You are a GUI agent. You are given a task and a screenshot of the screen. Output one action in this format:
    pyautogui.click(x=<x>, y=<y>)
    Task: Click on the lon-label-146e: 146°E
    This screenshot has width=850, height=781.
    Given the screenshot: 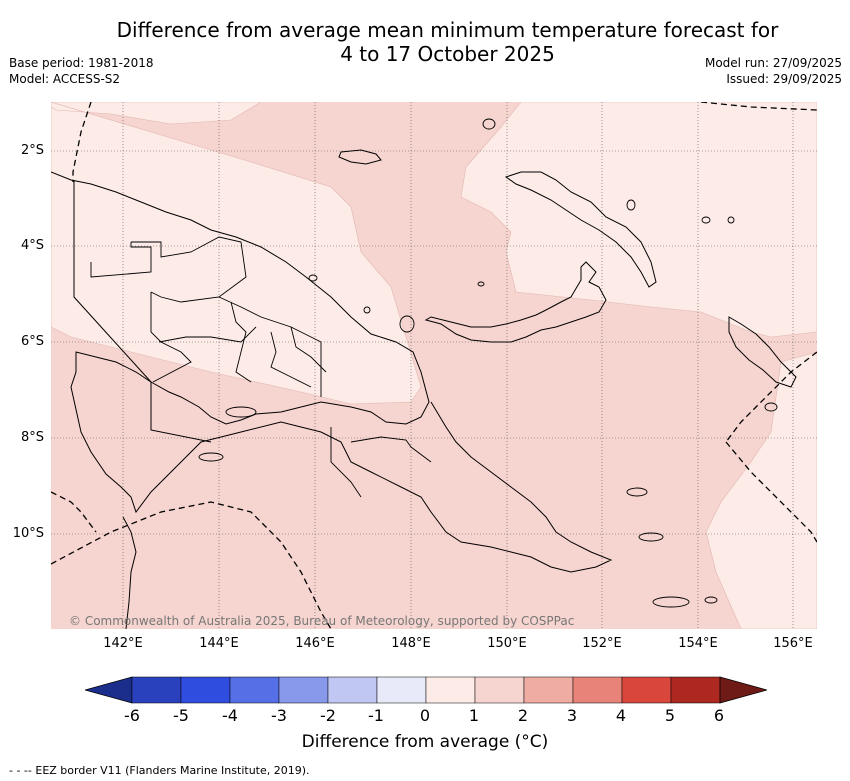 What is the action you would take?
    pyautogui.click(x=315, y=643)
    